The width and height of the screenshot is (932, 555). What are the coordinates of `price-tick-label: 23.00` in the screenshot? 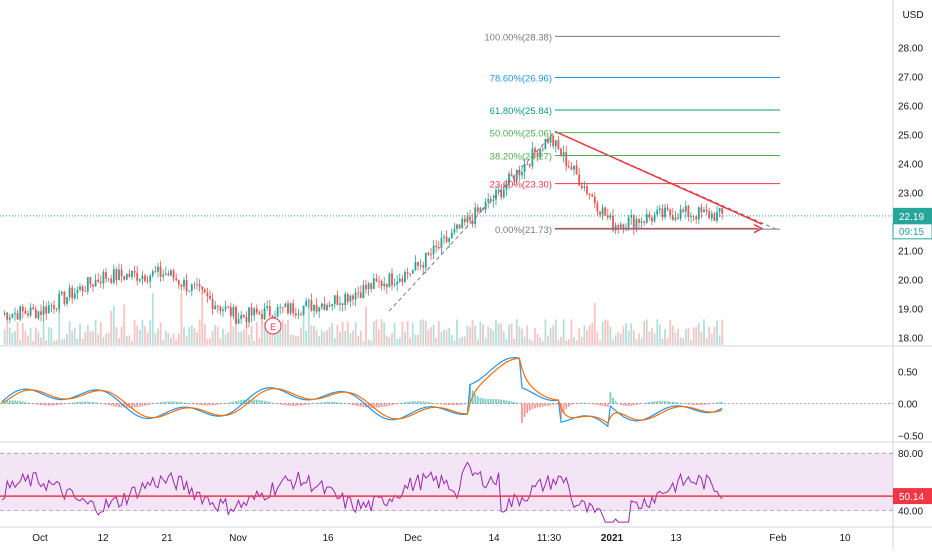 It's located at (910, 193).